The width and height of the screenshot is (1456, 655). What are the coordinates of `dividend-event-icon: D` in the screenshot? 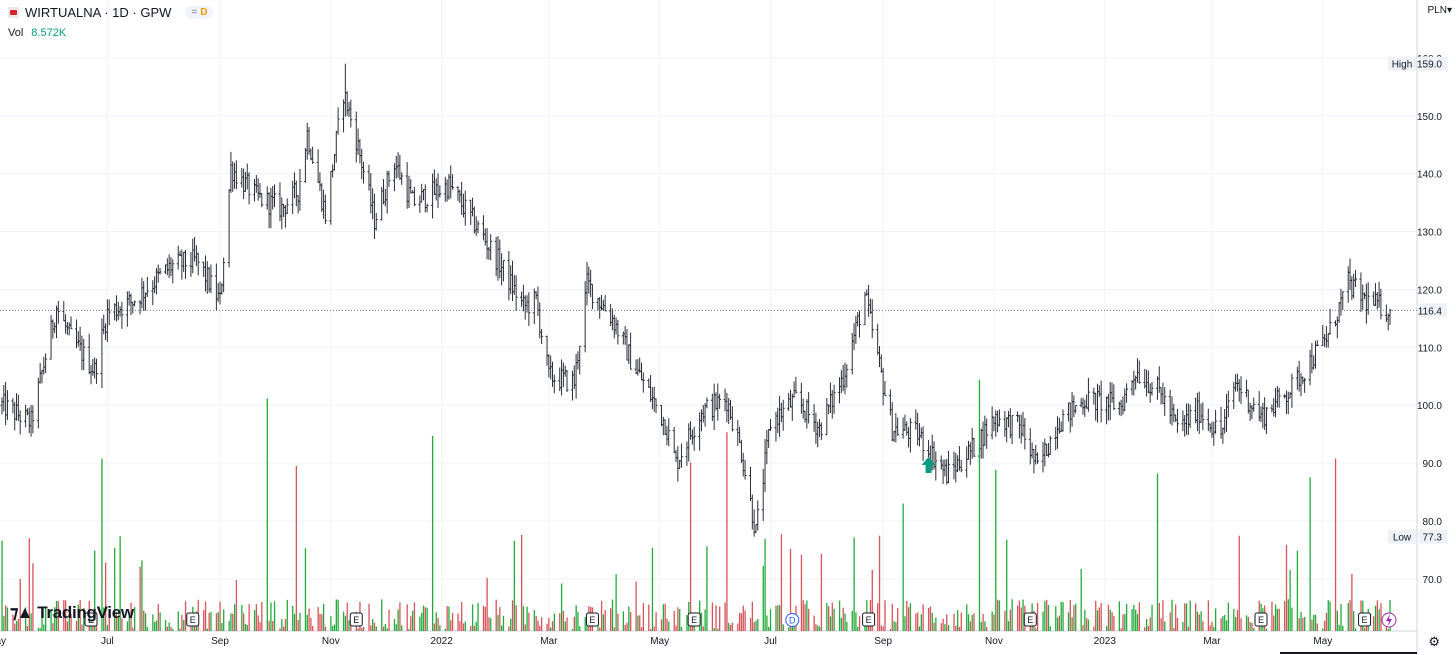 It's located at (792, 620).